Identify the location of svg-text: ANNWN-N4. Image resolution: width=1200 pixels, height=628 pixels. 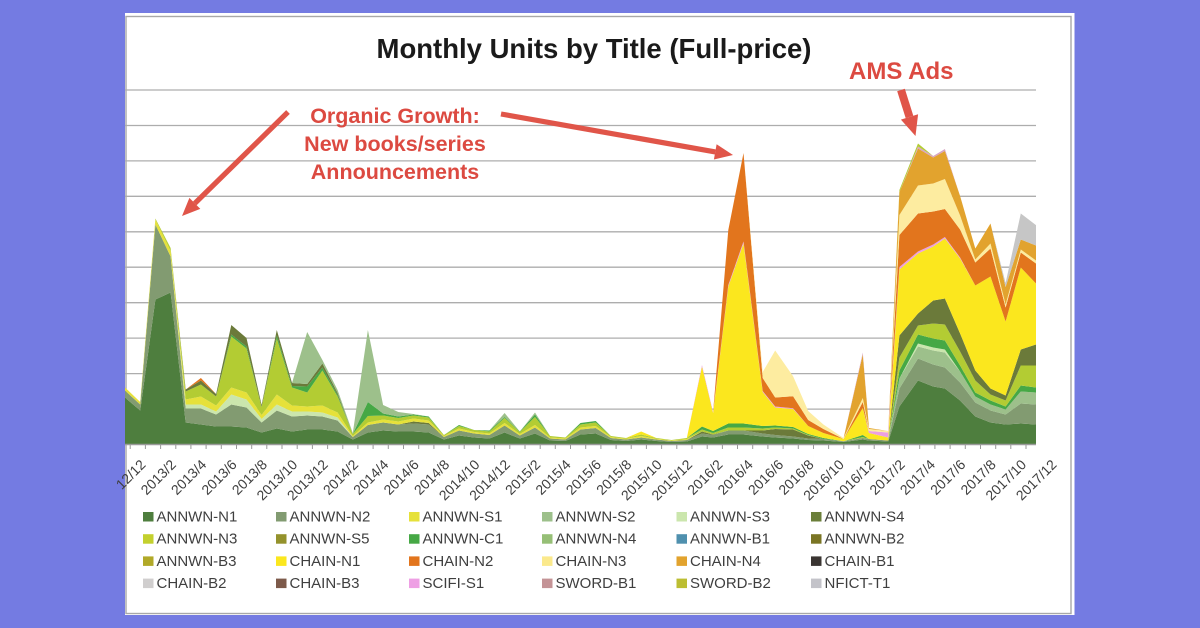
(596, 539).